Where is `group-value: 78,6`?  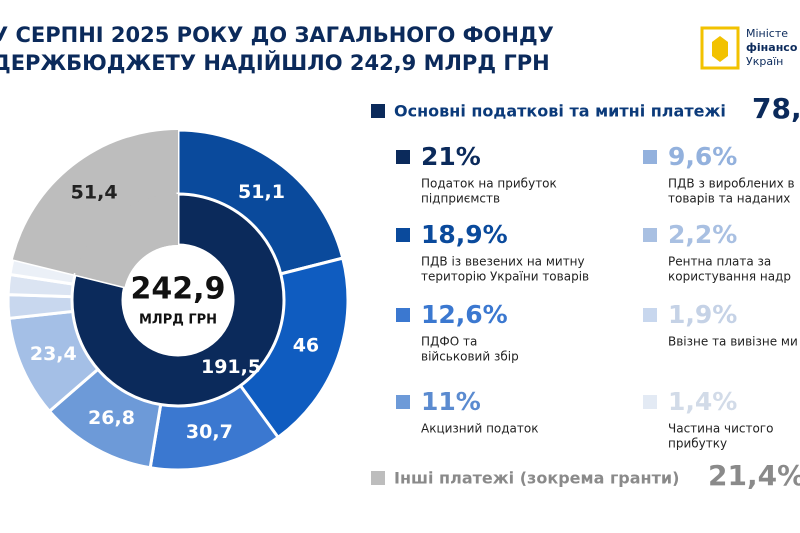 group-value: 78,6 is located at coordinates (776, 108).